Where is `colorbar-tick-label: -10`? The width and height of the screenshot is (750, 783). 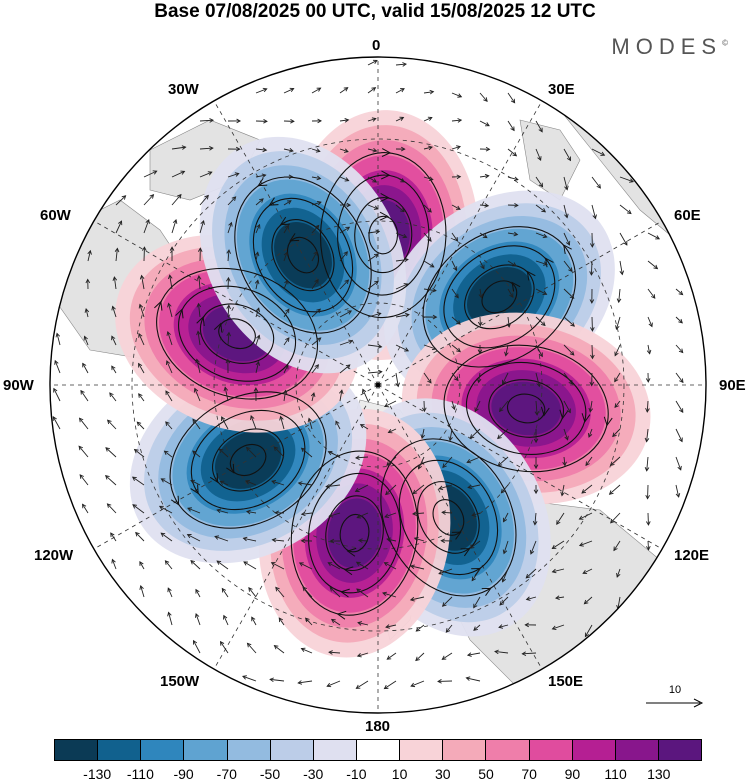 colorbar-tick-label: -10 is located at coordinates (356, 774).